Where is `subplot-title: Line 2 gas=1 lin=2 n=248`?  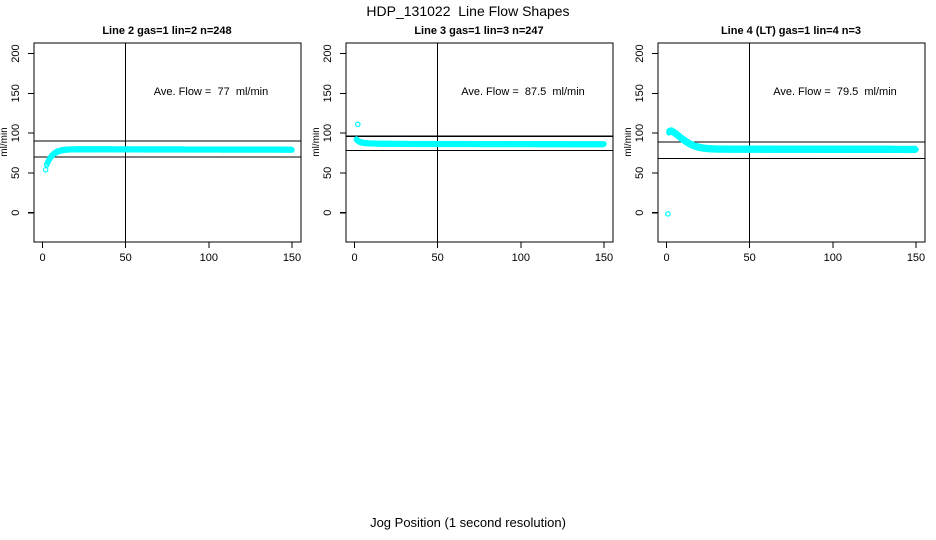 subplot-title: Line 2 gas=1 lin=2 n=248 is located at coordinates (166, 31).